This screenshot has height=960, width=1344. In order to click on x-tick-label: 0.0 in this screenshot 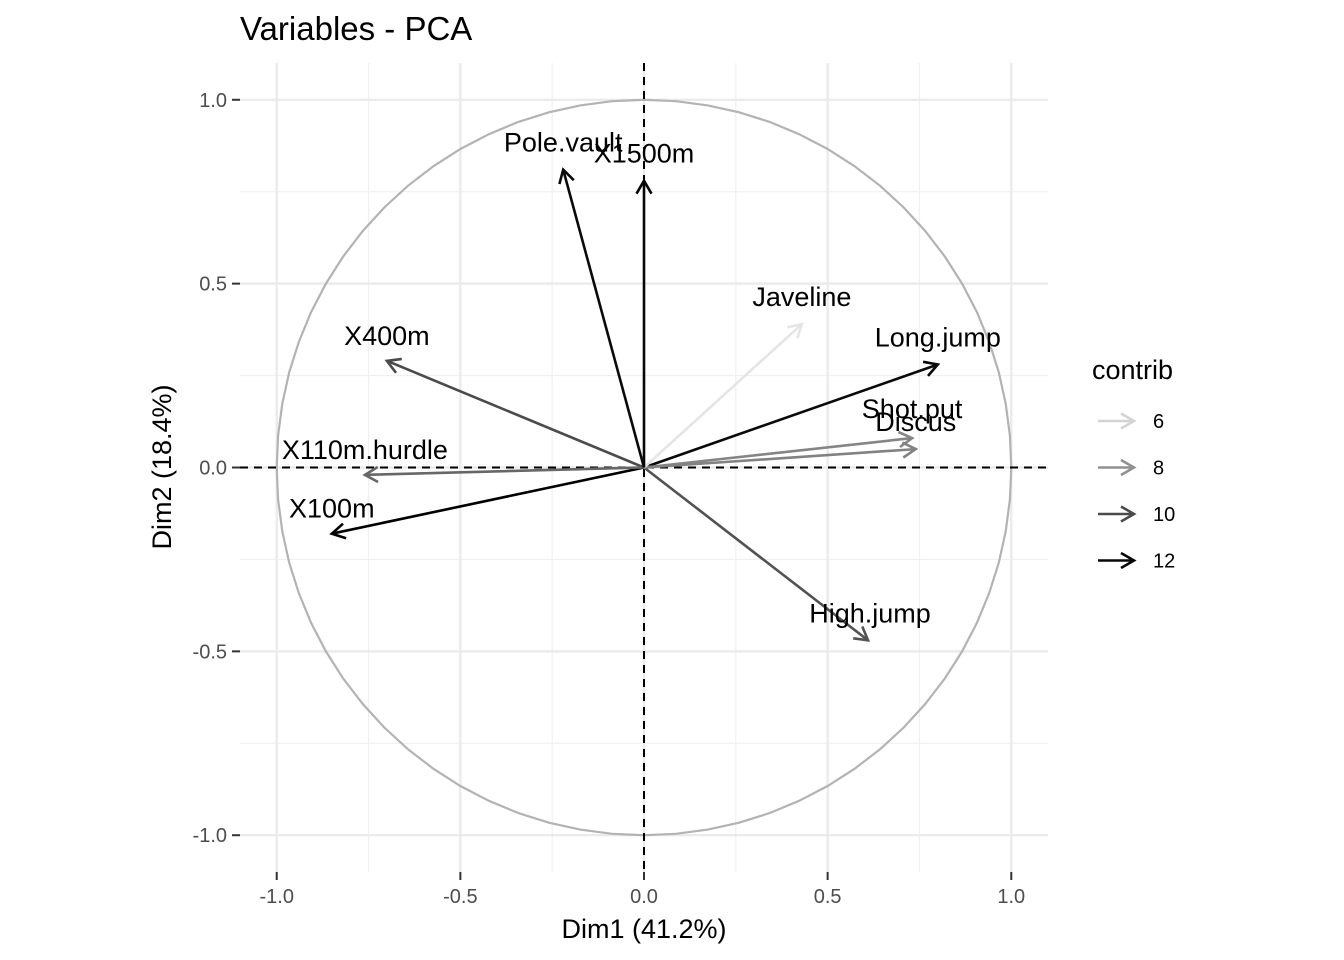, I will do `click(644, 897)`.